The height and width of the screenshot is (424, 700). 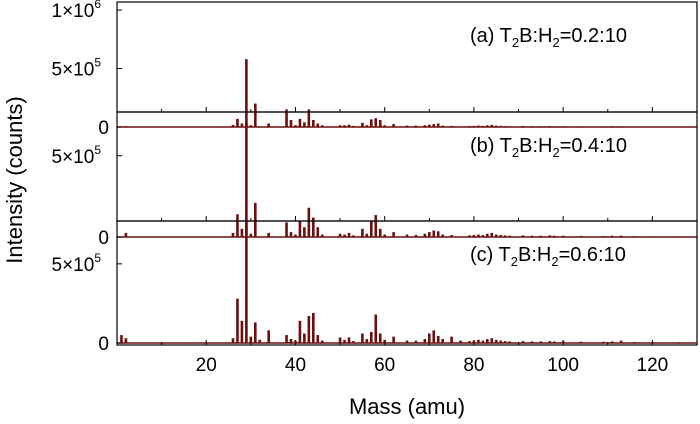 I want to click on x-tick-label: 60, so click(x=384, y=365).